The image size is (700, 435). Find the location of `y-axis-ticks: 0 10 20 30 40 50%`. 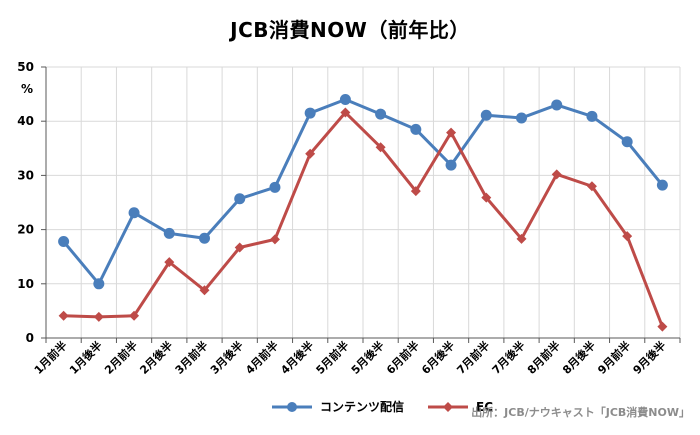

y-axis-ticks: 0 10 20 30 40 50% is located at coordinates (25, 202).